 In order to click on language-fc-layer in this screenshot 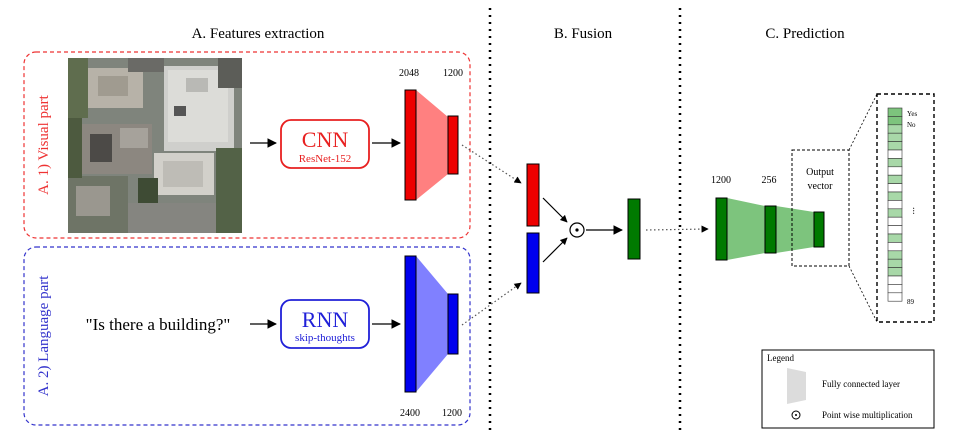, I will do `click(432, 324)`.